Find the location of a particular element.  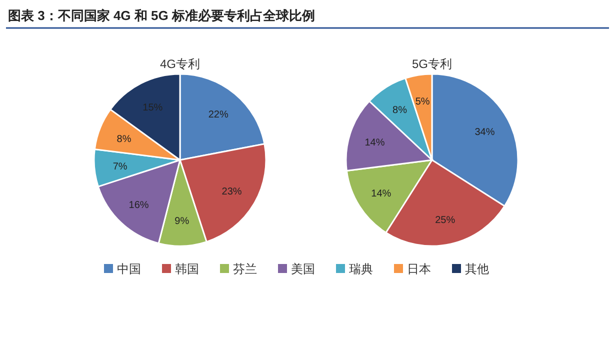

legend-label: 芬兰 is located at coordinates (245, 269).